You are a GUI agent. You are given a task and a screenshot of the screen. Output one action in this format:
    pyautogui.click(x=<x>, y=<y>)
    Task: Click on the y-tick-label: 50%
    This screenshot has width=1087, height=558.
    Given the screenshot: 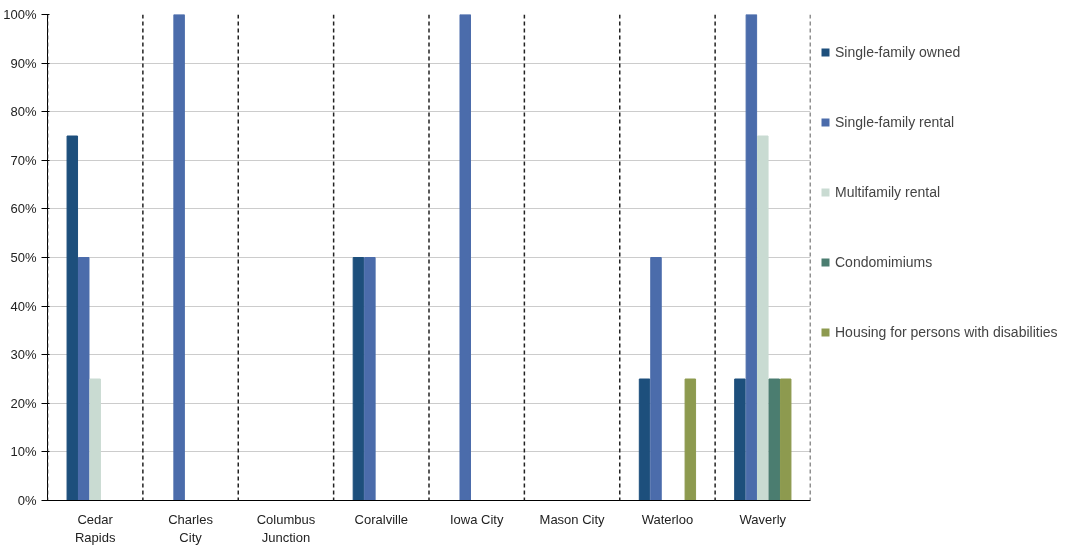 What is the action you would take?
    pyautogui.click(x=23, y=257)
    